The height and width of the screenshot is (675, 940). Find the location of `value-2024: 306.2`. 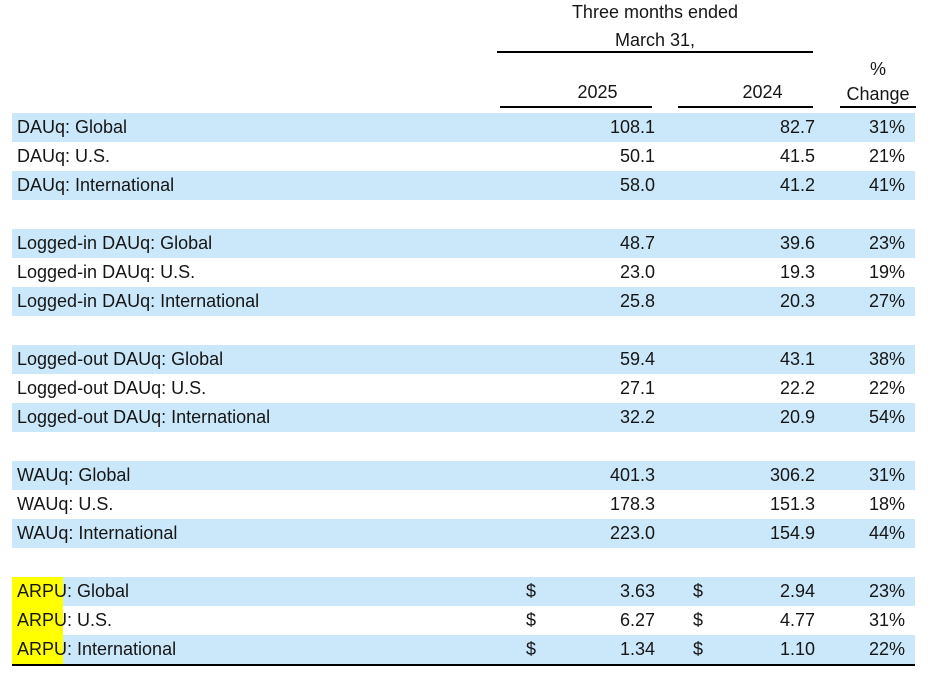

value-2024: 306.2 is located at coordinates (792, 475).